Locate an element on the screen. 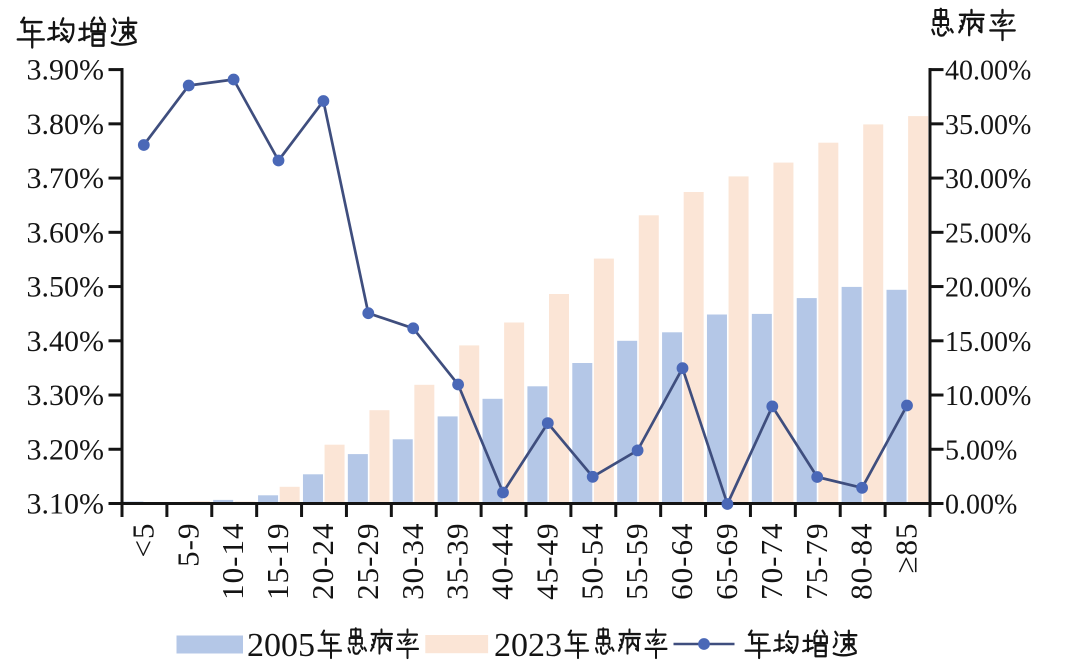  svg-text: 40-44 is located at coordinates (502, 561).